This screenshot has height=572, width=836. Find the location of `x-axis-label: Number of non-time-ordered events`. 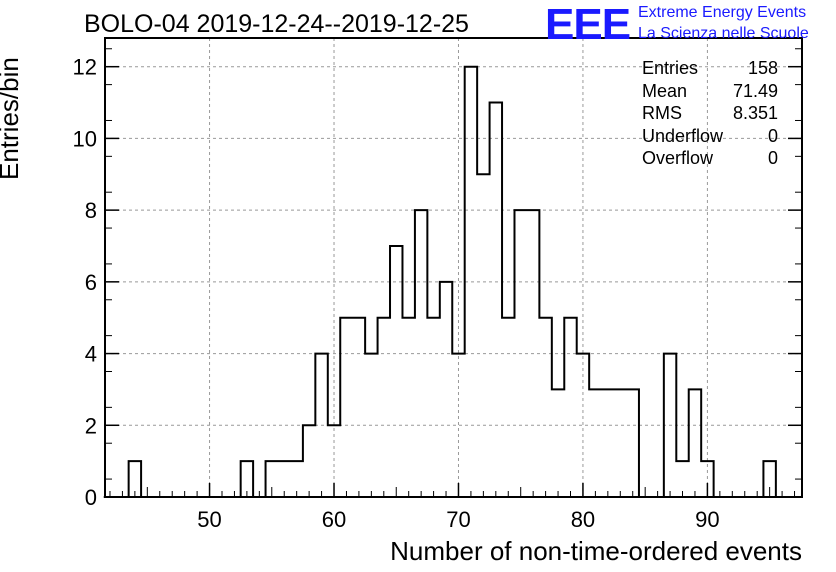

x-axis-label: Number of non-time-ordered events is located at coordinates (596, 551).